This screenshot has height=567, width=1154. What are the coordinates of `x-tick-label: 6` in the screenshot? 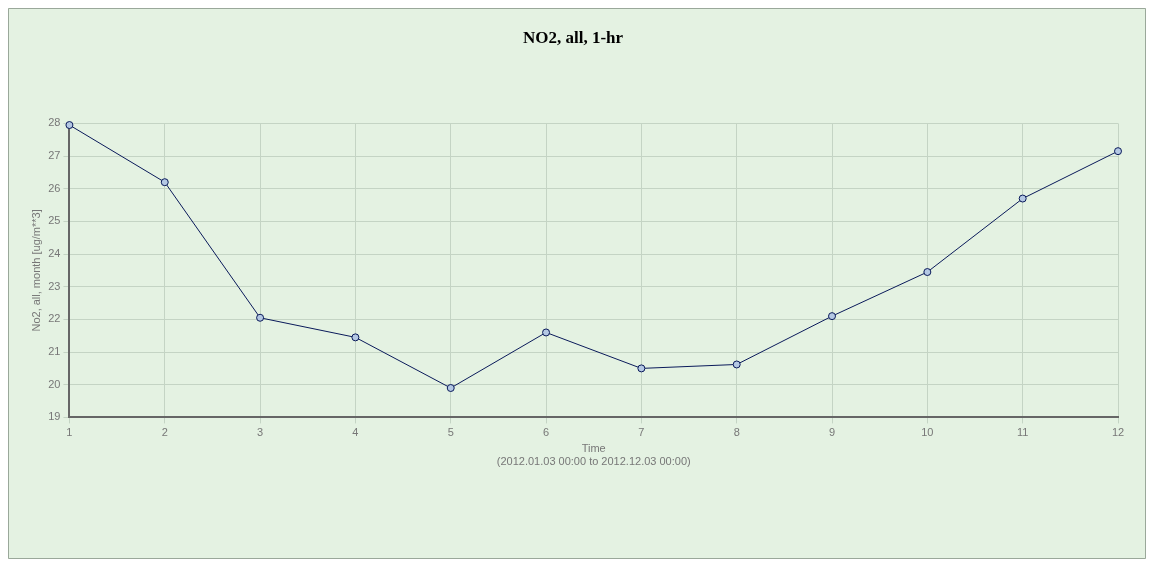 It's located at (546, 432).